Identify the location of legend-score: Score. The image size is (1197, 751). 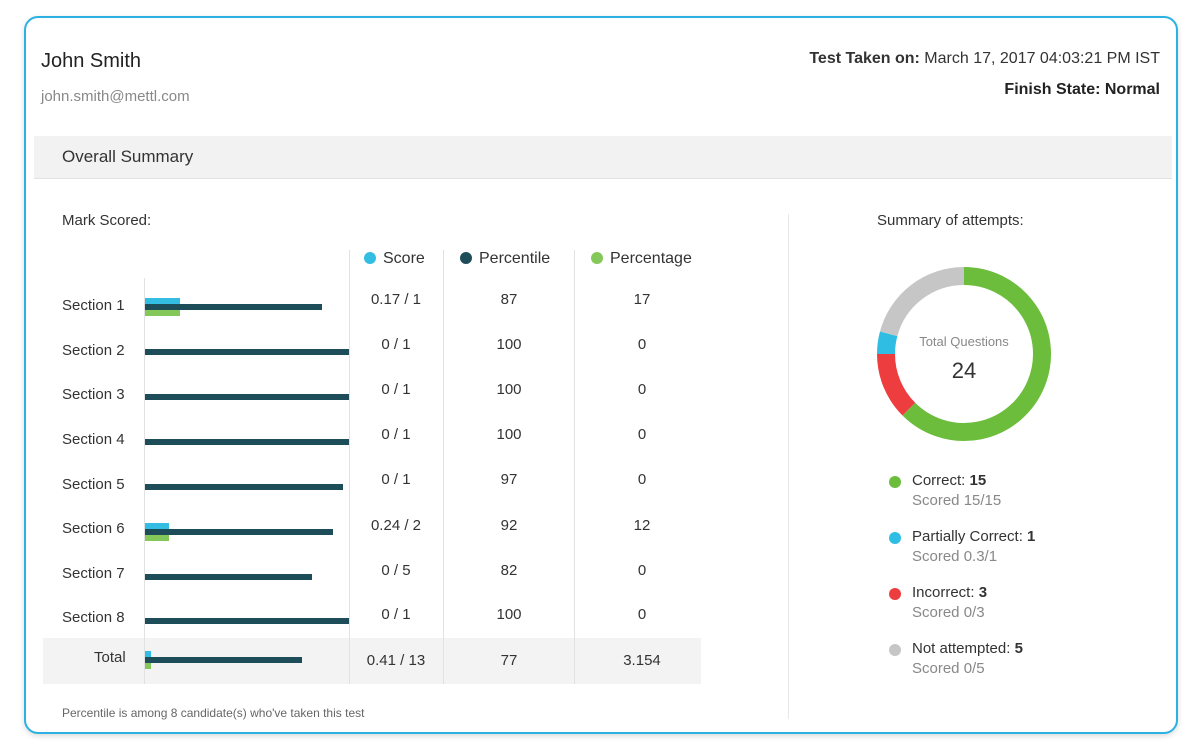
(394, 259).